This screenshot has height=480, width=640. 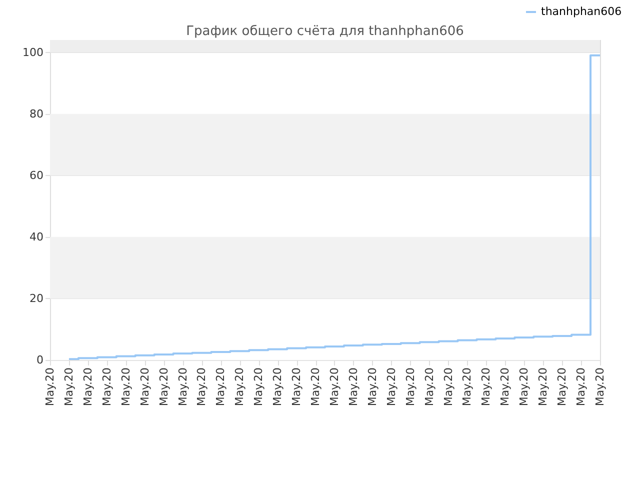 What do you see at coordinates (37, 113) in the screenshot?
I see `y-tick-label: 80` at bounding box center [37, 113].